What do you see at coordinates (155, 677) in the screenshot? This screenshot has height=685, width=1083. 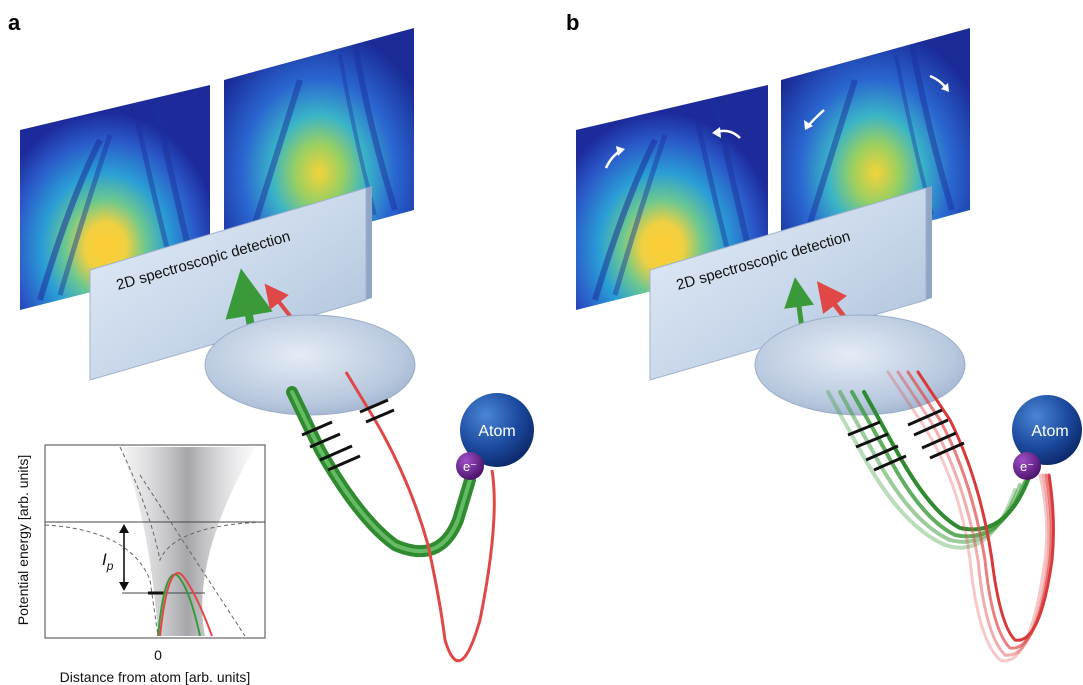 I see `inset-xlabel: Distance from atom [arb. units]` at bounding box center [155, 677].